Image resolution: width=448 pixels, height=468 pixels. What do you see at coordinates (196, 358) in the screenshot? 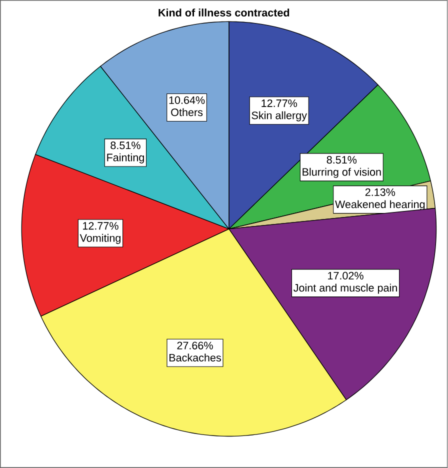
I see `slice-label: Backaches` at bounding box center [196, 358].